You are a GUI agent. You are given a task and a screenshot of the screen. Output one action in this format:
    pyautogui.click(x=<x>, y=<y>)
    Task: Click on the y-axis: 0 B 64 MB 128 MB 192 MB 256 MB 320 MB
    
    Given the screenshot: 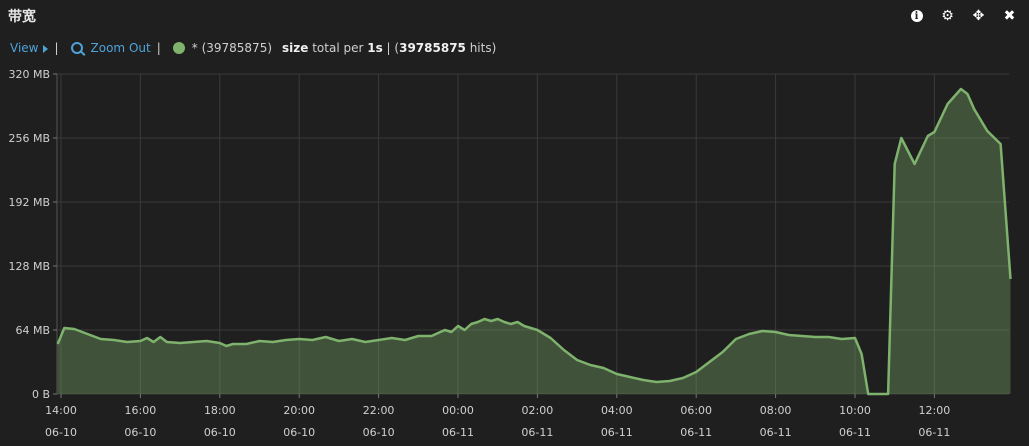 What is the action you would take?
    pyautogui.click(x=32, y=234)
    